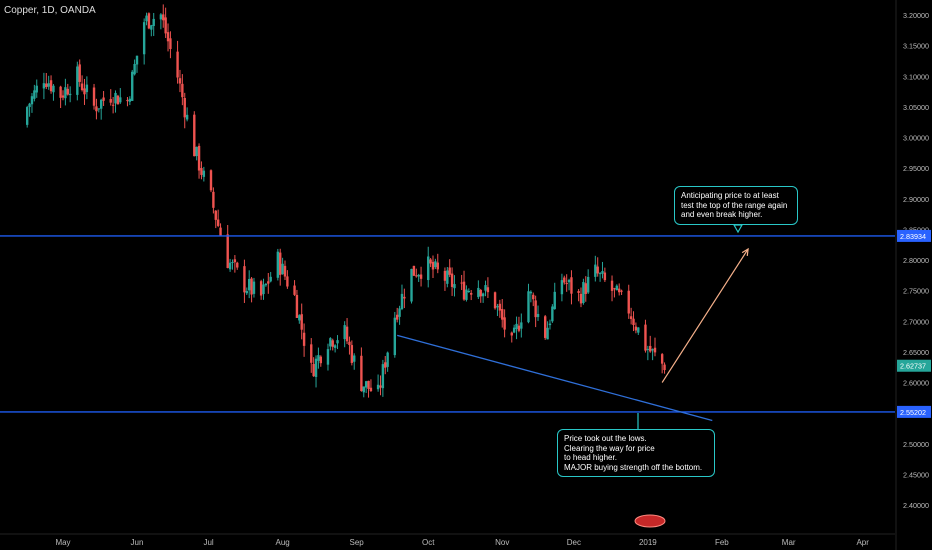  I want to click on event-marker-icon, so click(650, 521).